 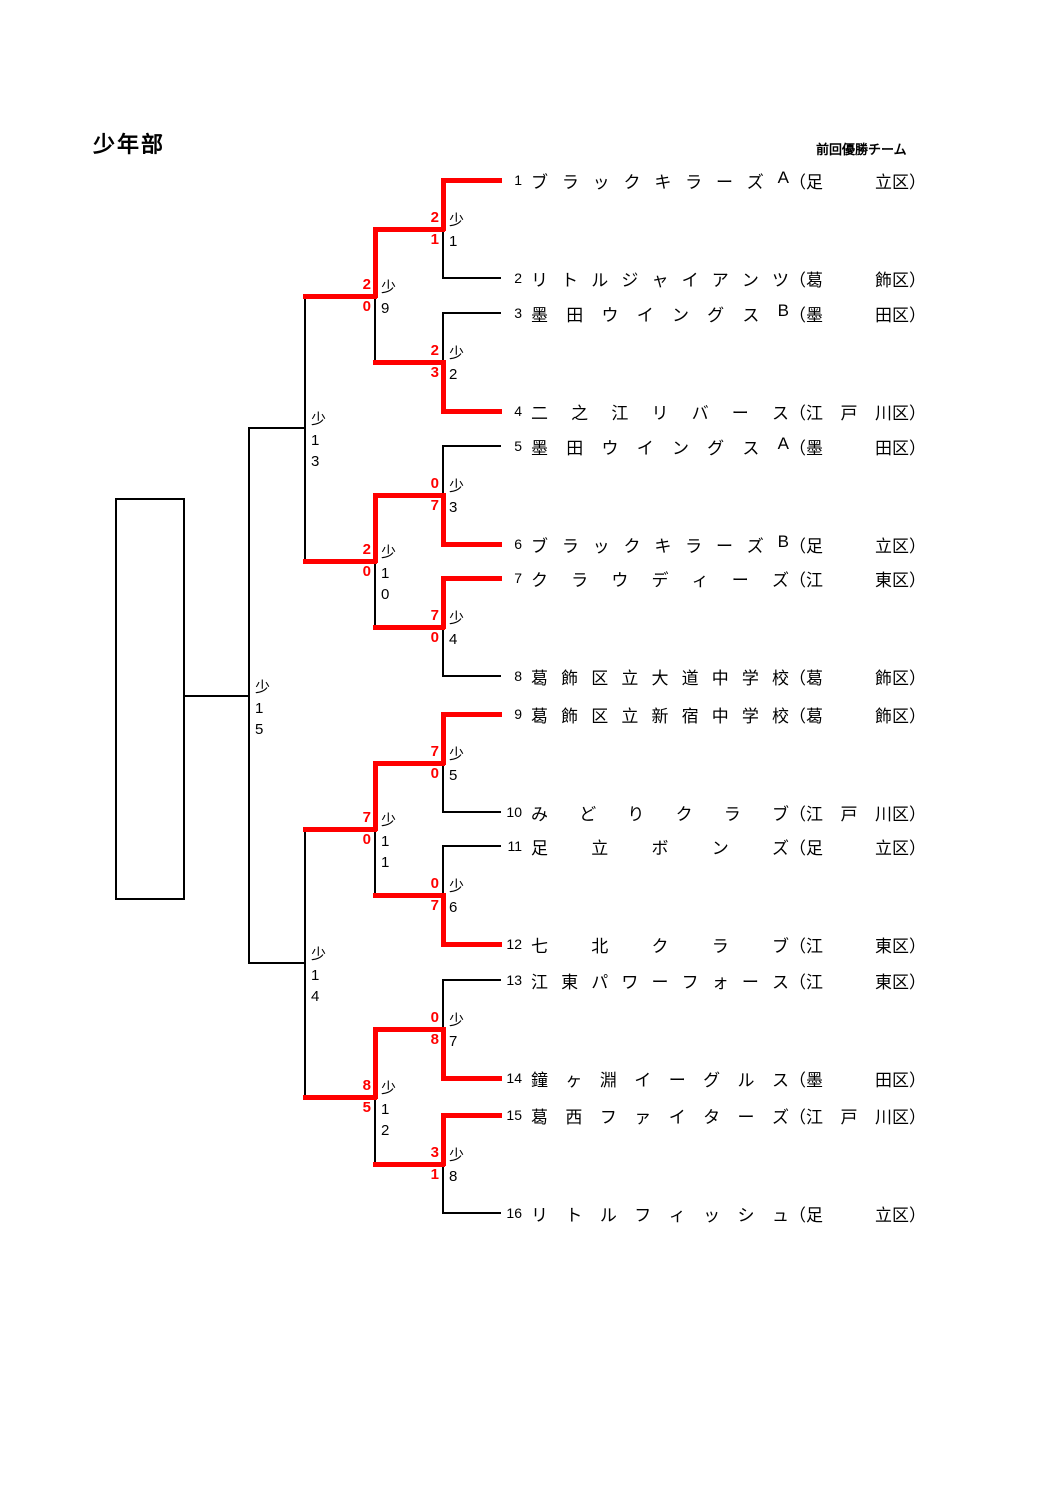 I want to click on char: ズ, so click(x=780, y=848).